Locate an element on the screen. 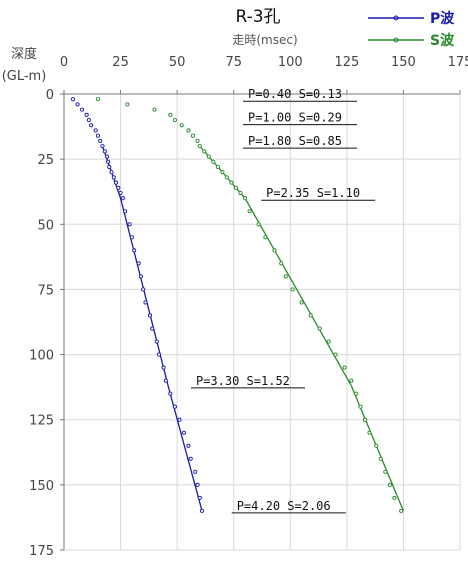  chart-title: R-3孔 is located at coordinates (257, 17).